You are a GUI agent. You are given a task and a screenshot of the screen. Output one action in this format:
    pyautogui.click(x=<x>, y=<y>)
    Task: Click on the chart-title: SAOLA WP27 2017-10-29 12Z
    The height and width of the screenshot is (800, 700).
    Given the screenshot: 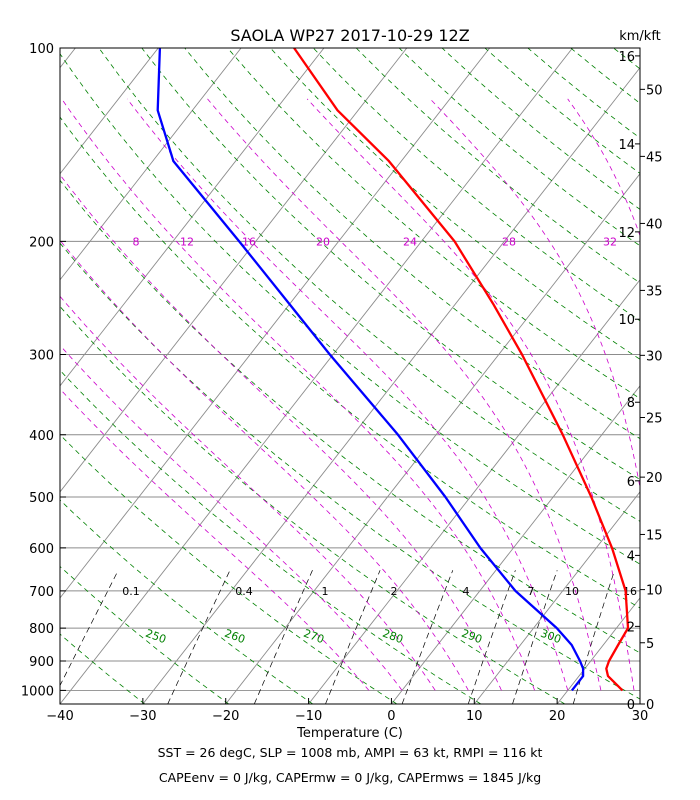 What is the action you would take?
    pyautogui.click(x=349, y=35)
    